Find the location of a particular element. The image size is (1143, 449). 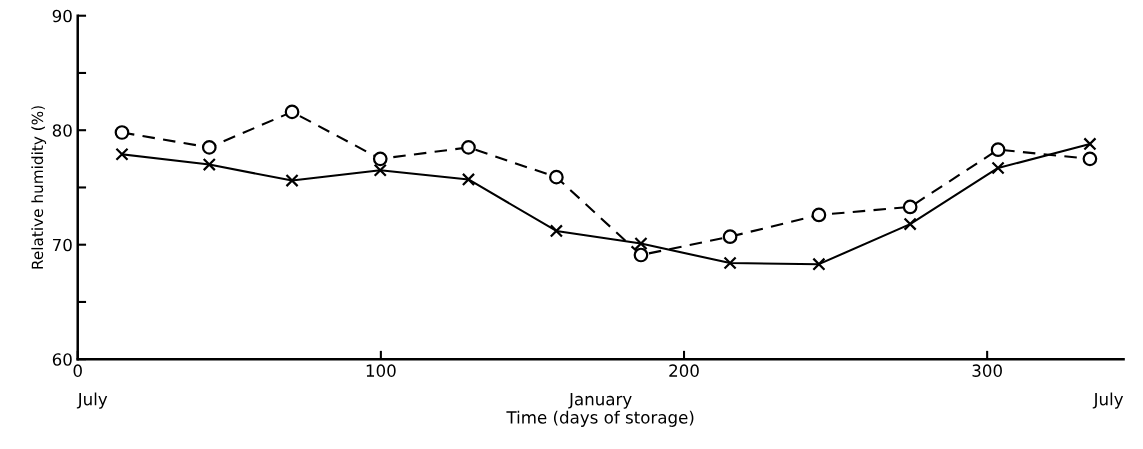

text: January is located at coordinates (600, 401).